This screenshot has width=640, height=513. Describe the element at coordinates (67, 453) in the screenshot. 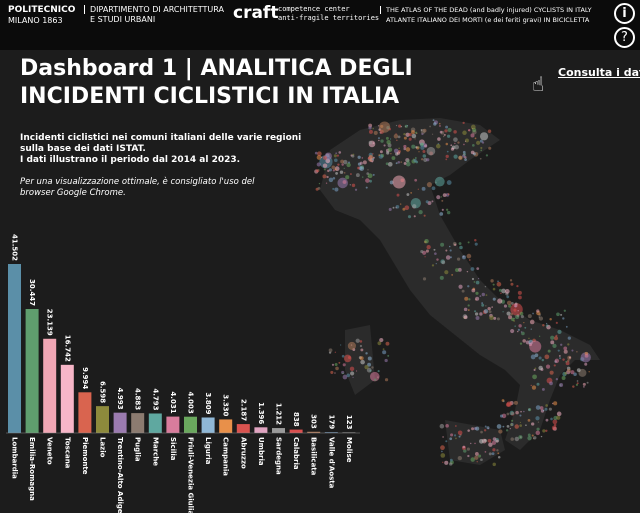

I see `category-label: Toscana` at that location.